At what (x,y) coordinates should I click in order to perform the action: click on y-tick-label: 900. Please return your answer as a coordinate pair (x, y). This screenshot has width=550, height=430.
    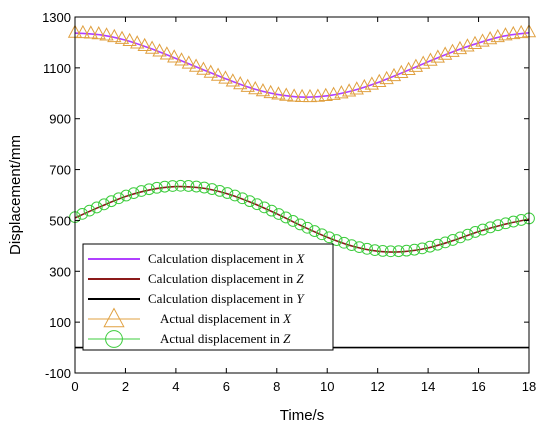
    Looking at the image, I should click on (60, 119).